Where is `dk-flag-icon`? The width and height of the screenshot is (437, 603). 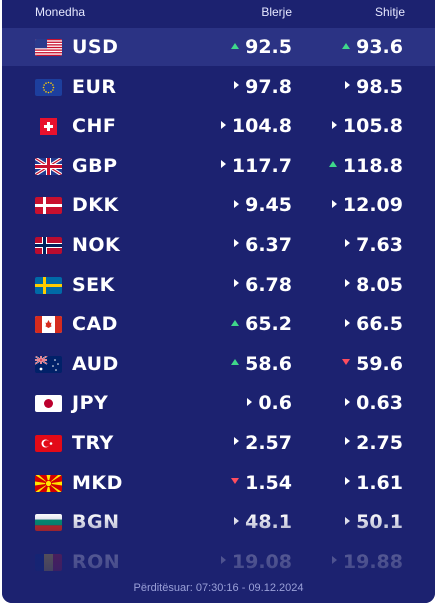 dk-flag-icon is located at coordinates (48, 206).